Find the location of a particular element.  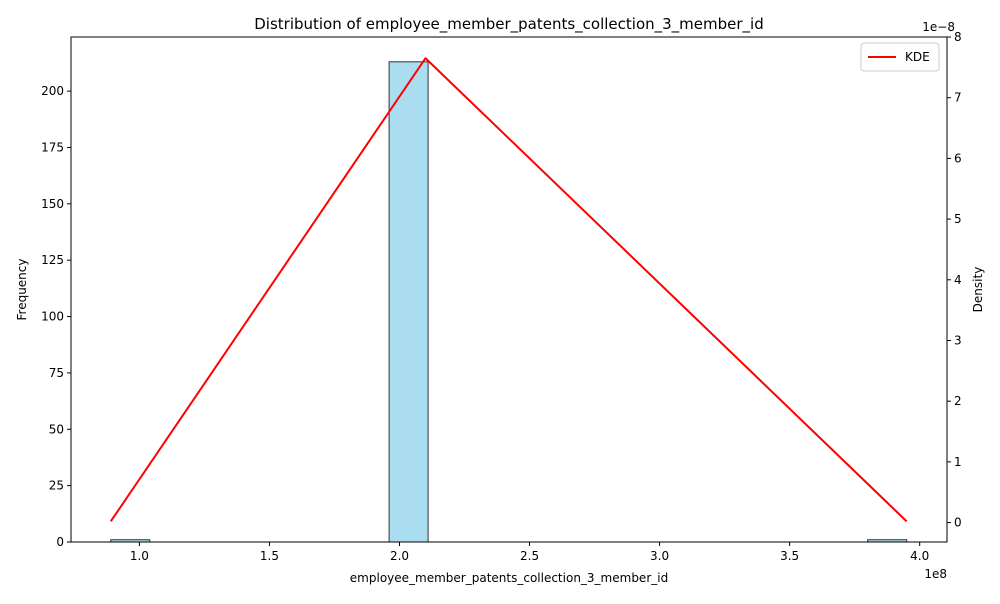

y2-tick-label-7: 7 is located at coordinates (958, 98).